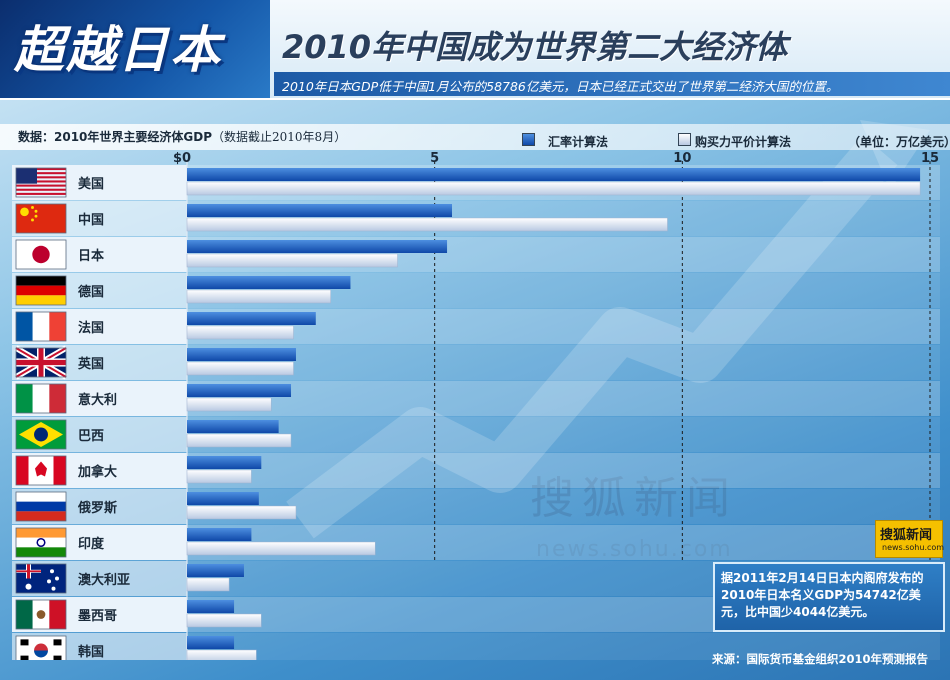 The height and width of the screenshot is (680, 950). Describe the element at coordinates (91, 184) in the screenshot. I see `category-label: 美国` at that location.